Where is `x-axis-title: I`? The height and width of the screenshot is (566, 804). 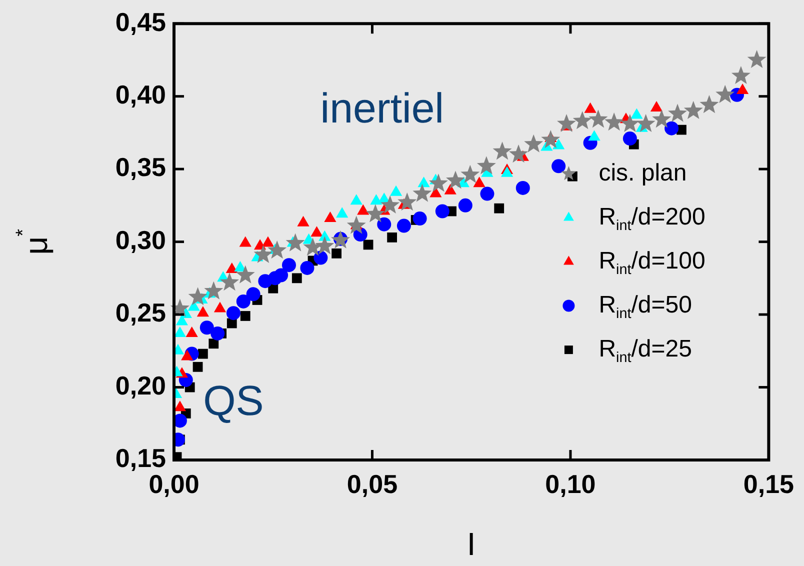
x-axis-title: I is located at coordinates (471, 544).